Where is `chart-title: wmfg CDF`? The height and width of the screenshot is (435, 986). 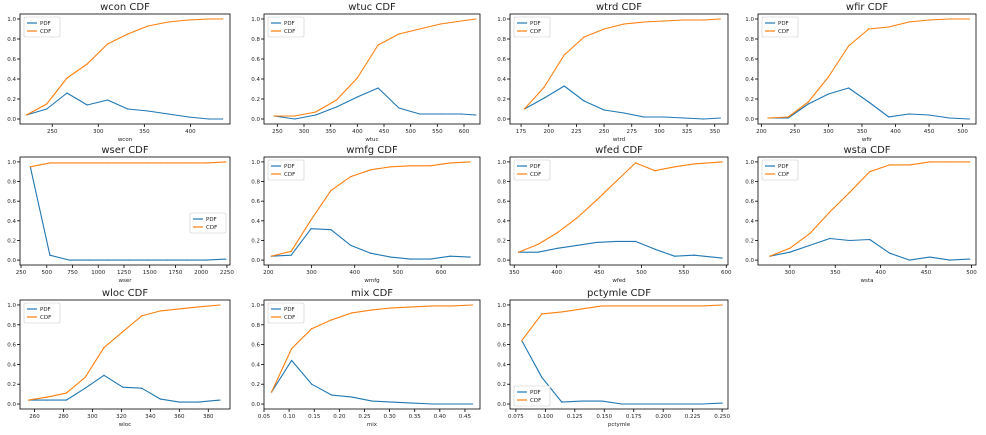 chart-title: wmfg CDF is located at coordinates (372, 150).